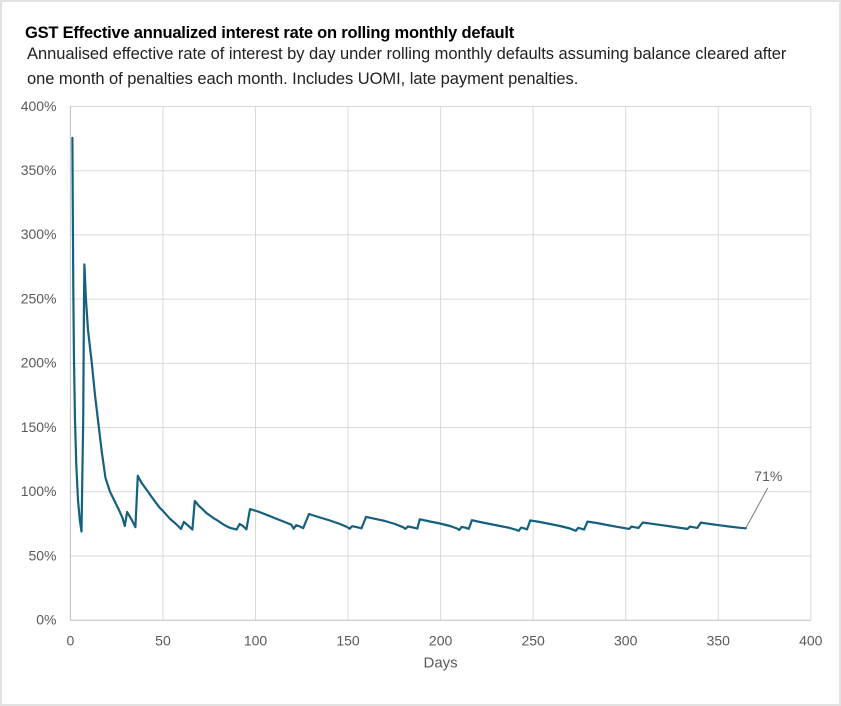  What do you see at coordinates (441, 663) in the screenshot?
I see `svg-text: Days` at bounding box center [441, 663].